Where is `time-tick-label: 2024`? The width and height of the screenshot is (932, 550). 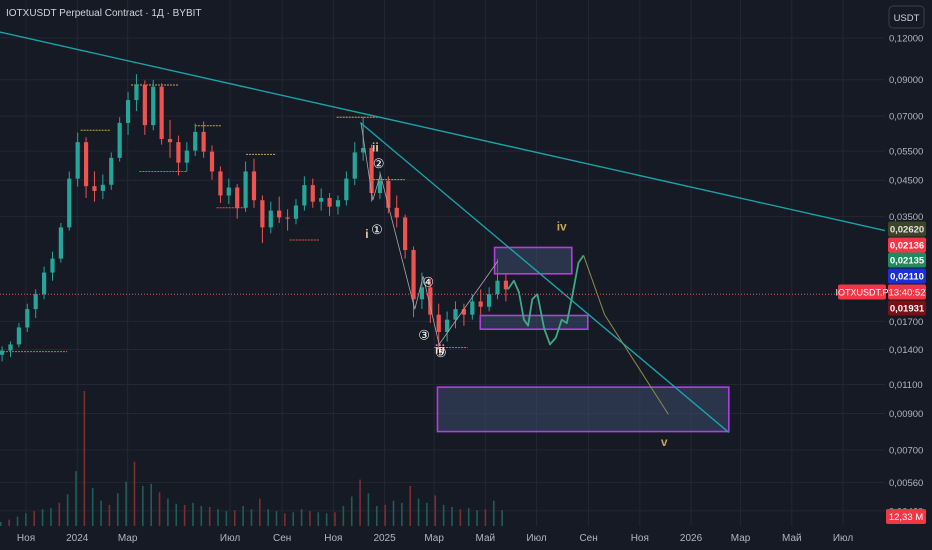 time-tick-label: 2024 is located at coordinates (77, 538).